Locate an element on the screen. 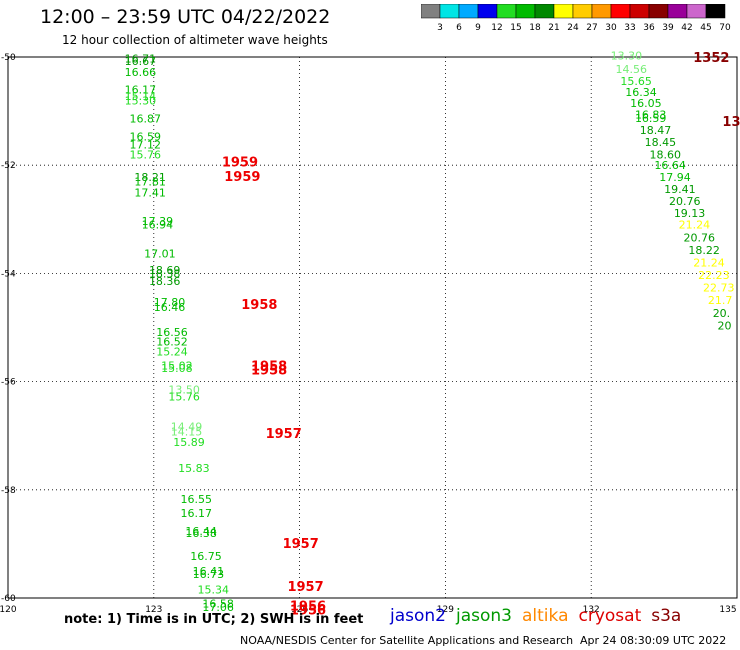 The height and width of the screenshot is (650, 740). swh-value-label: 14.56 is located at coordinates (632, 69).